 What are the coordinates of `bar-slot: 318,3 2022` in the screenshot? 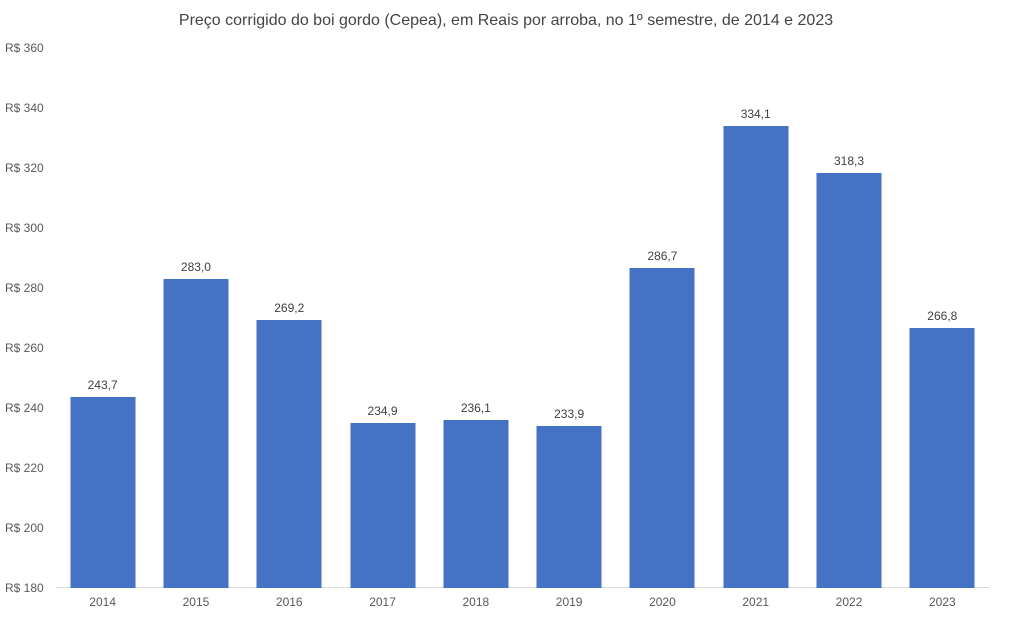 It's located at (848, 328).